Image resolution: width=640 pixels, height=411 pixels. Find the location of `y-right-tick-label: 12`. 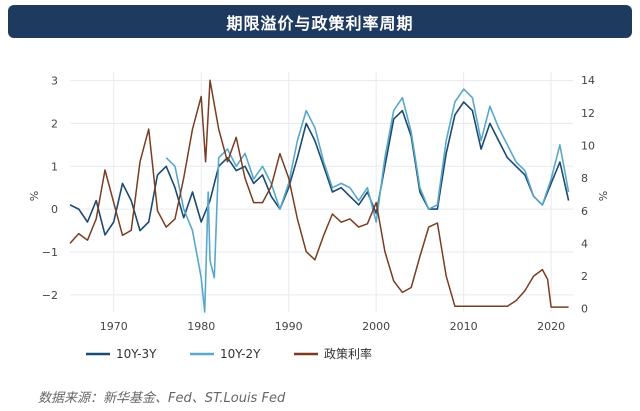

y-right-tick-label: 12 is located at coordinates (588, 113).